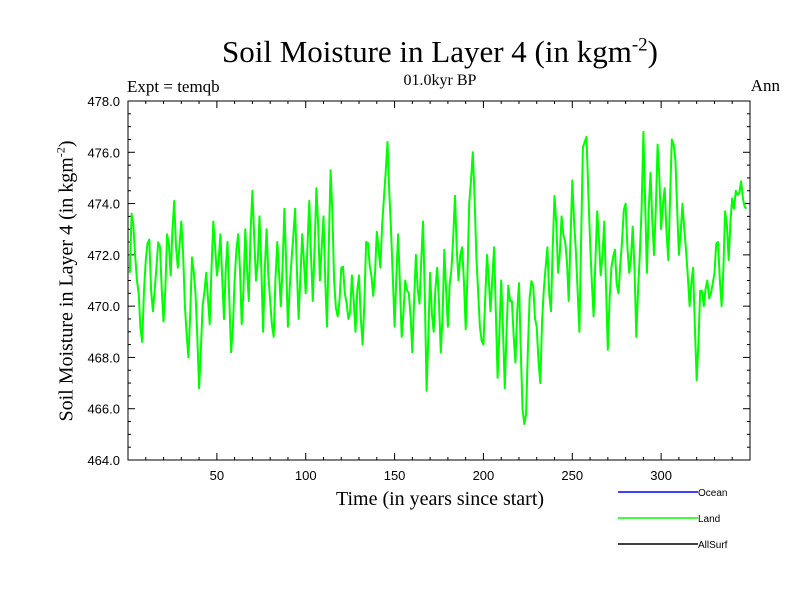 This screenshot has height=600, width=800. Describe the element at coordinates (217, 475) in the screenshot. I see `x-tick-label: 50` at that location.